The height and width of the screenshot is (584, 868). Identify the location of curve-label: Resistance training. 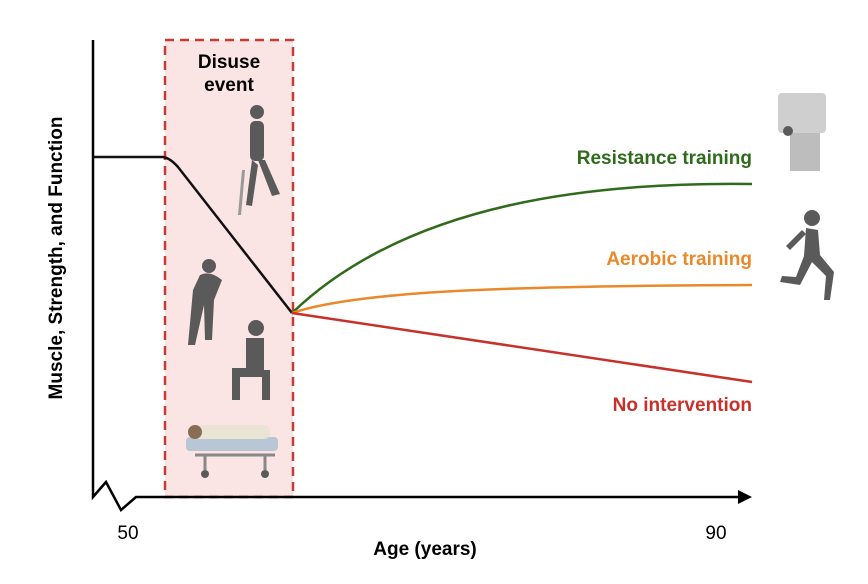
(664, 158).